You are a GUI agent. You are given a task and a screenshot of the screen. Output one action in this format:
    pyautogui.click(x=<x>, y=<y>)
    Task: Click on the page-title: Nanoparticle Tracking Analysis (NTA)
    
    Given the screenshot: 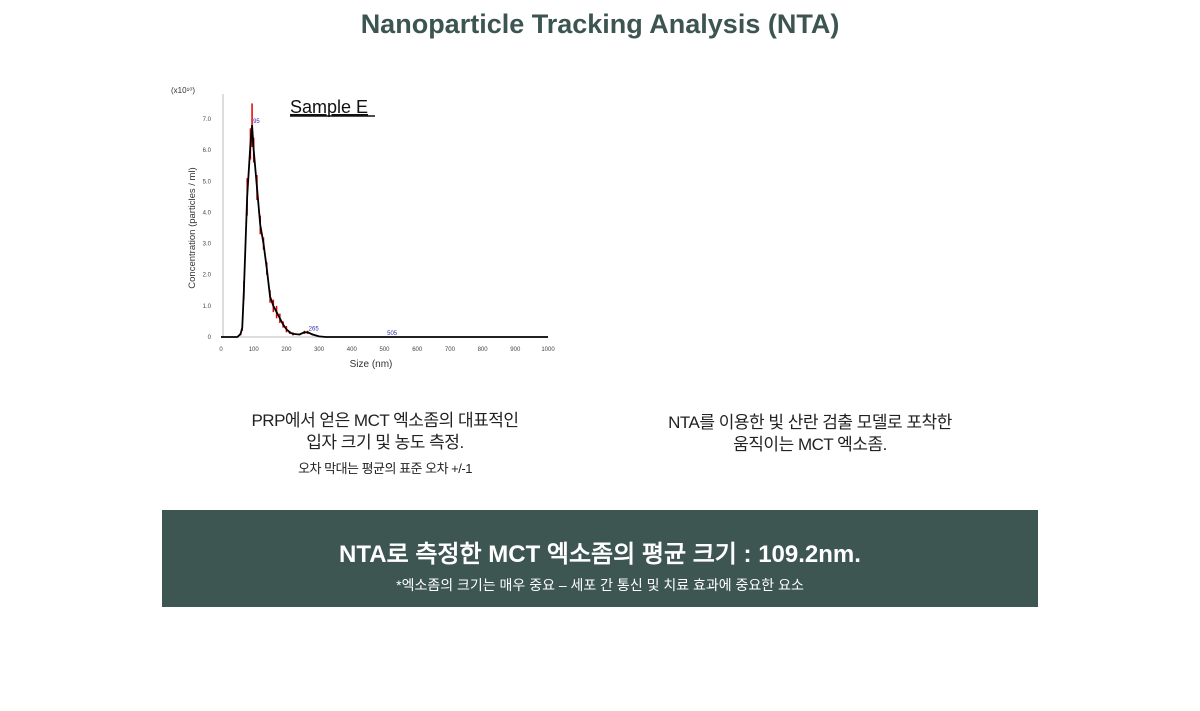 What is the action you would take?
    pyautogui.click(x=600, y=24)
    